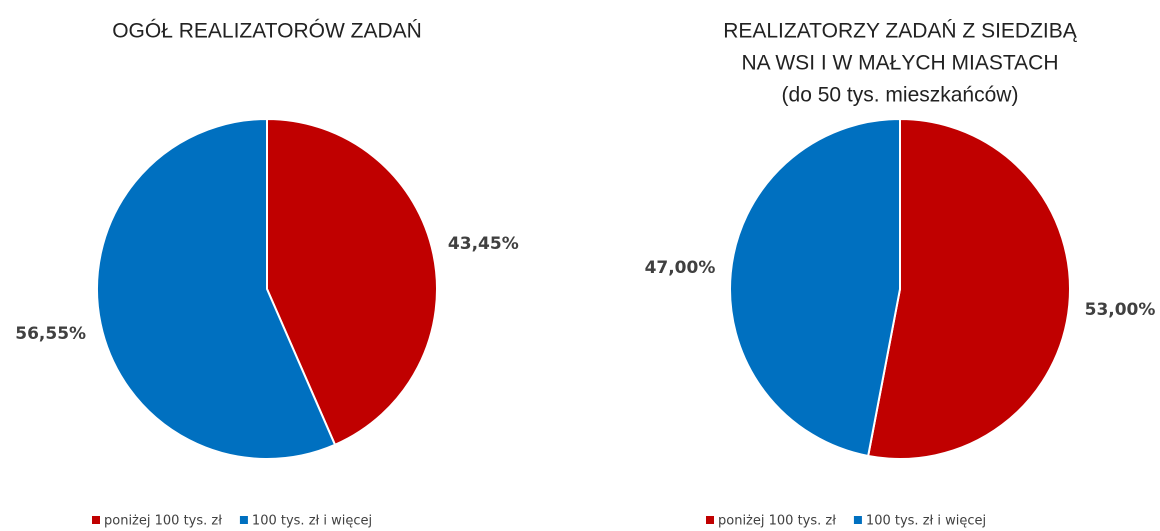 The image size is (1160, 531). What do you see at coordinates (50, 334) in the screenshot?
I see `data-label: 56,55%` at bounding box center [50, 334].